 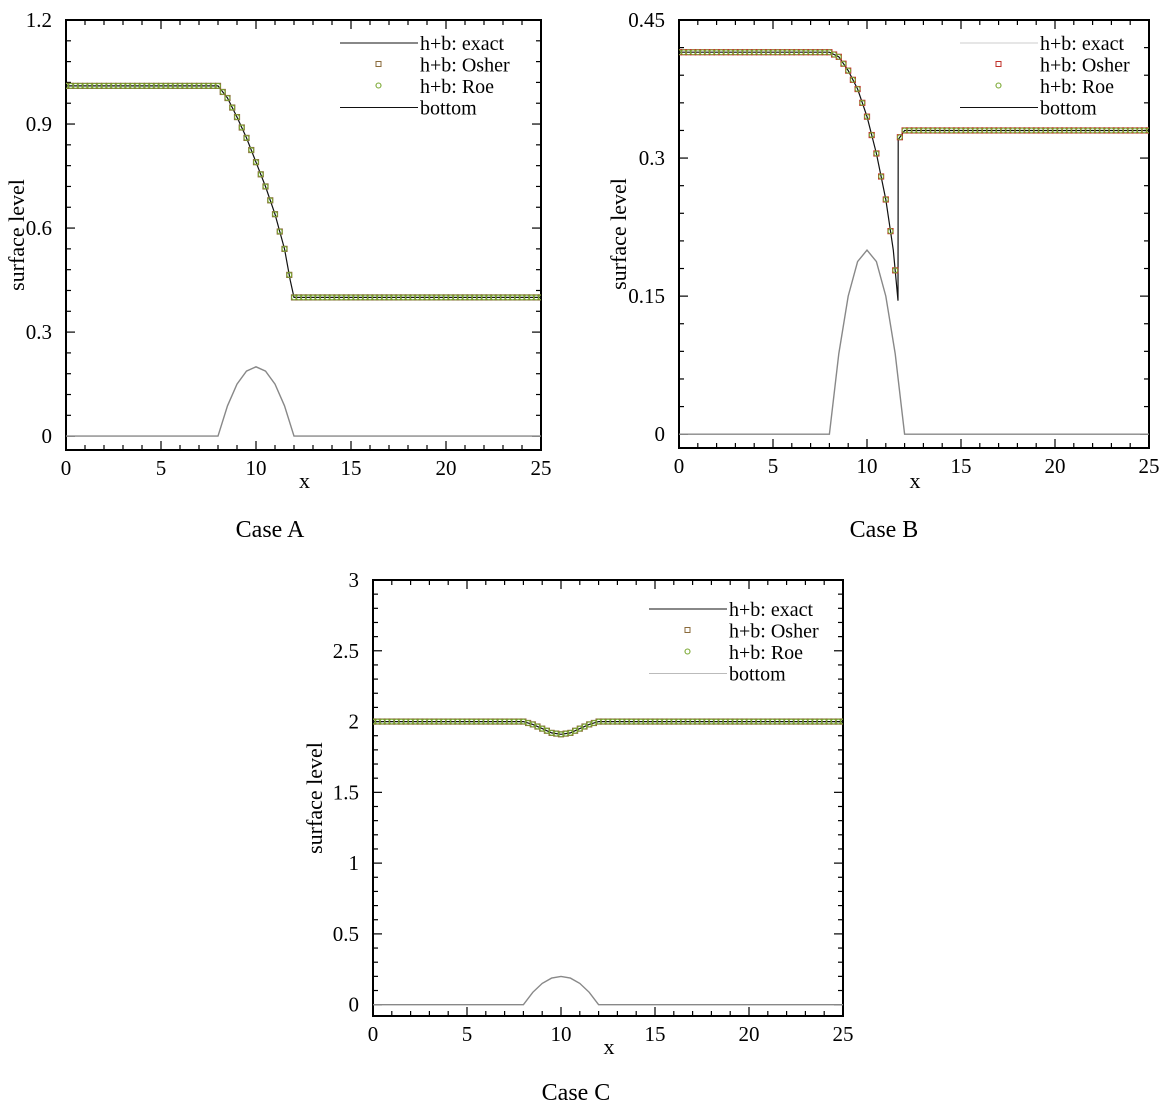 I want to click on chart-caption: Case A, so click(x=270, y=530).